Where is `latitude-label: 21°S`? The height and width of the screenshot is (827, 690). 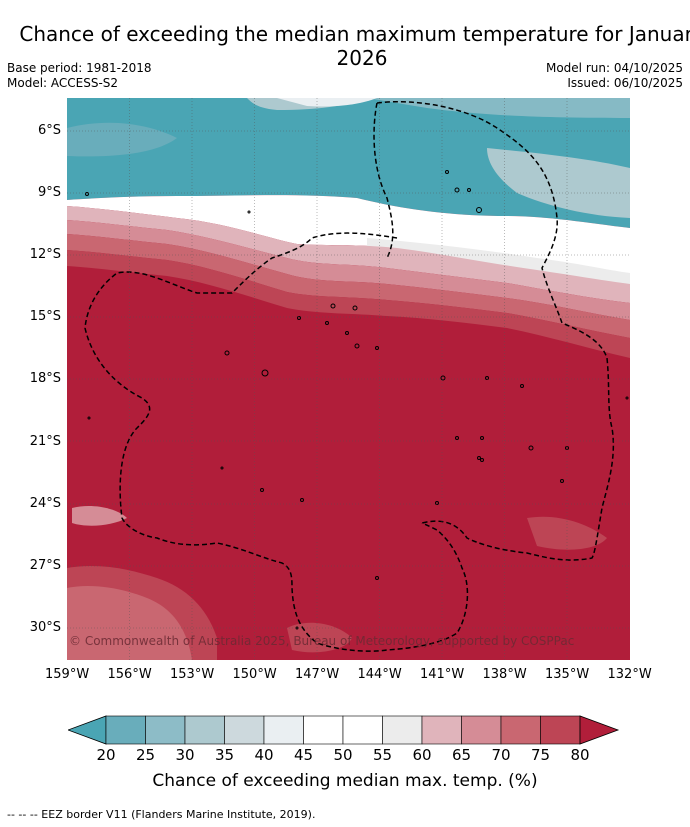 latitude-label: 21°S is located at coordinates (45, 441).